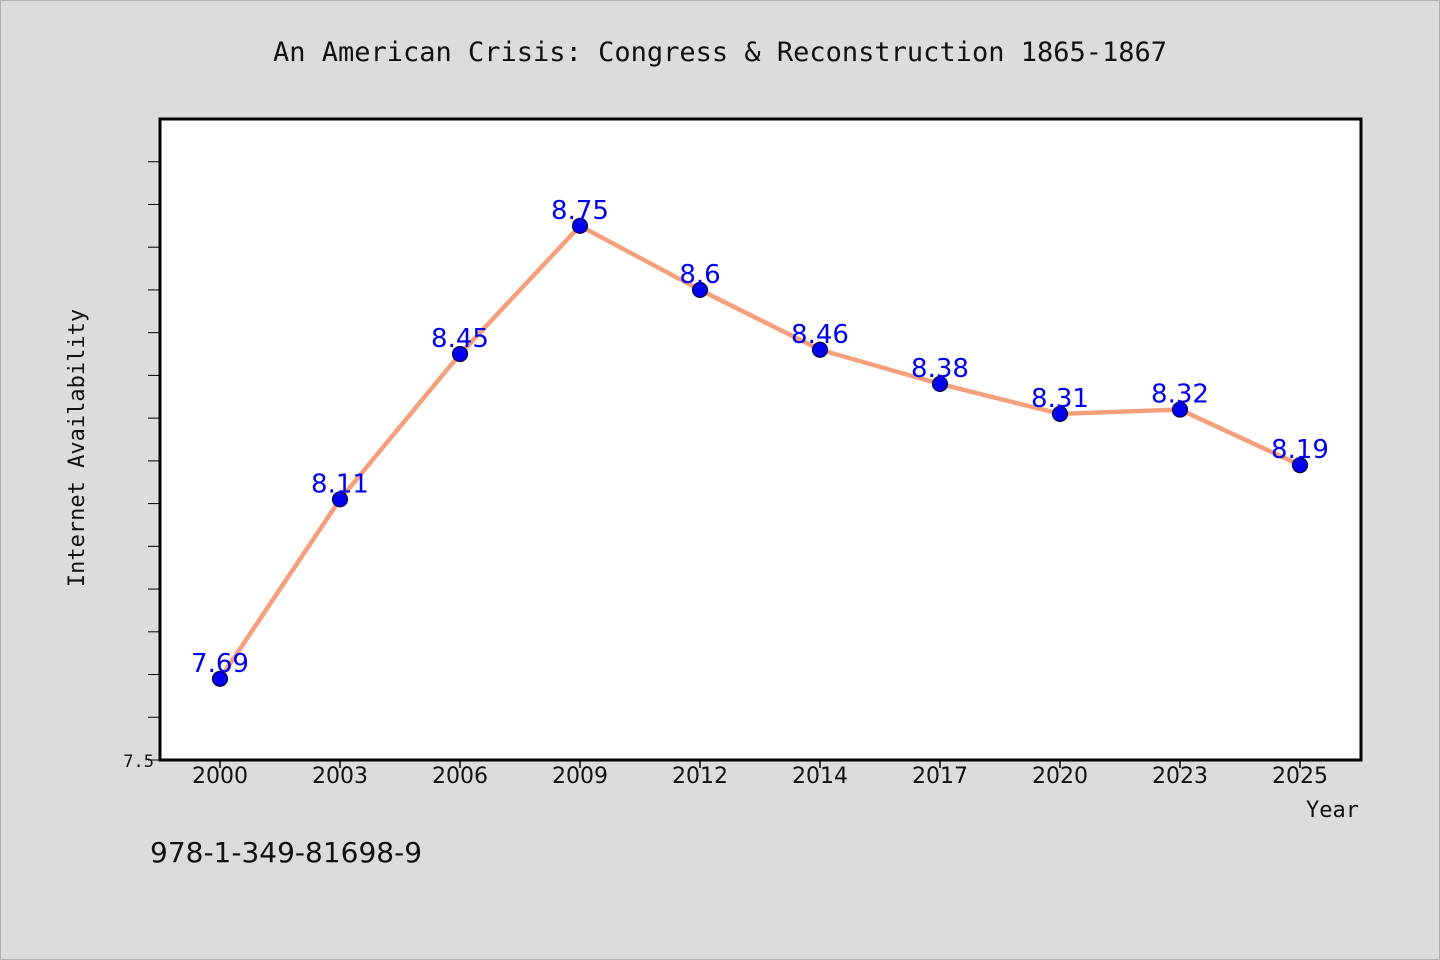 This screenshot has height=960, width=1440. What do you see at coordinates (154, 461) in the screenshot?
I see `y-axis-ticks` at bounding box center [154, 461].